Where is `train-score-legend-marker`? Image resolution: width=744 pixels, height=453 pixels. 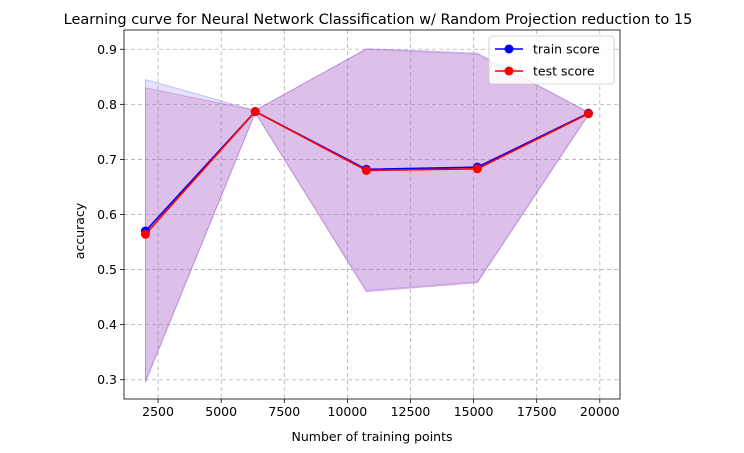 train-score-legend-marker is located at coordinates (509, 49).